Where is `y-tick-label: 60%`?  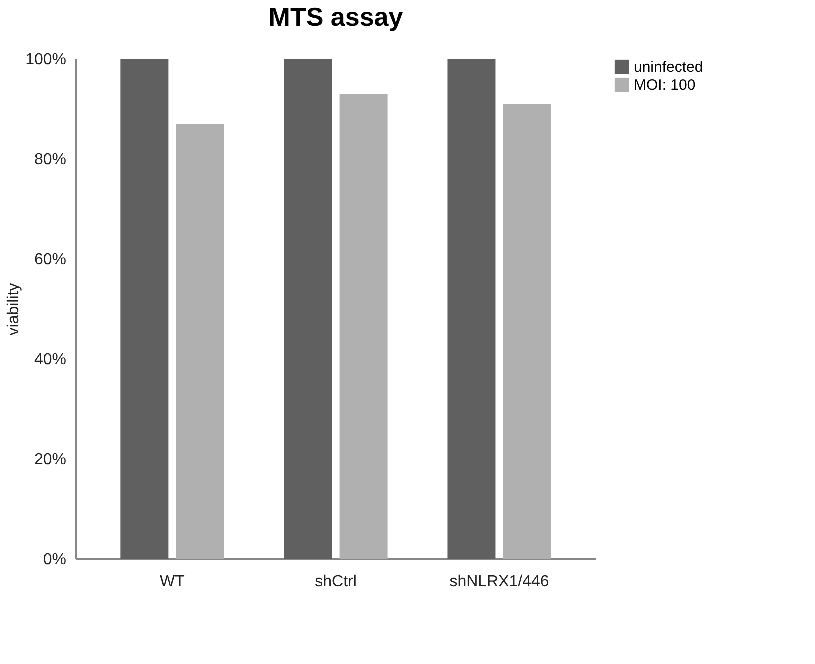
y-tick-label: 60% is located at coordinates (50, 260).